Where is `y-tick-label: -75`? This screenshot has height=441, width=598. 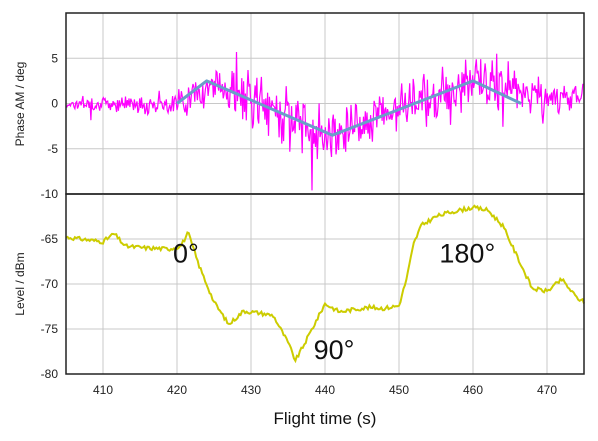
y-tick-label: -75 is located at coordinates (50, 329).